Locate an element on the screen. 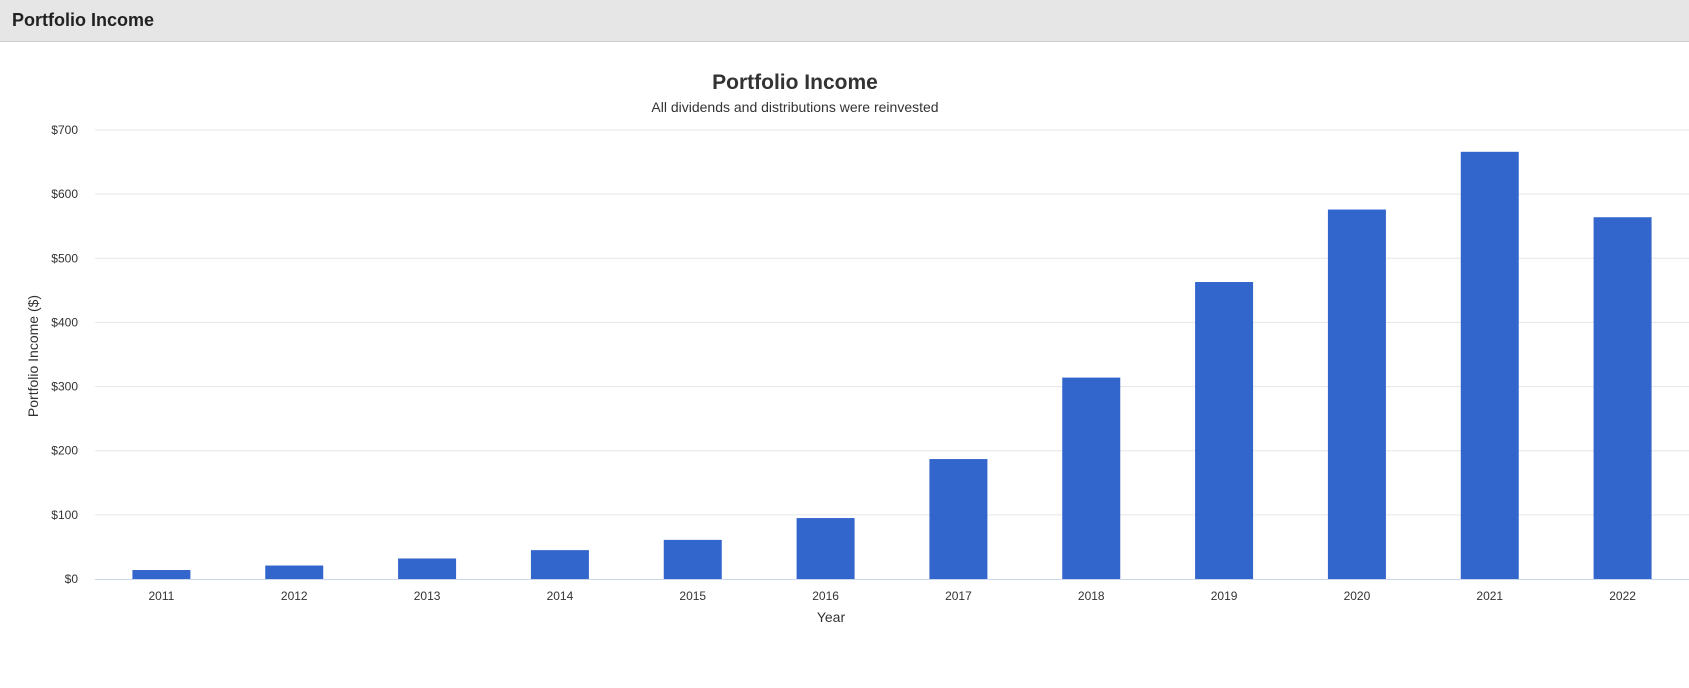  x-tick-label: 2011 is located at coordinates (162, 596).